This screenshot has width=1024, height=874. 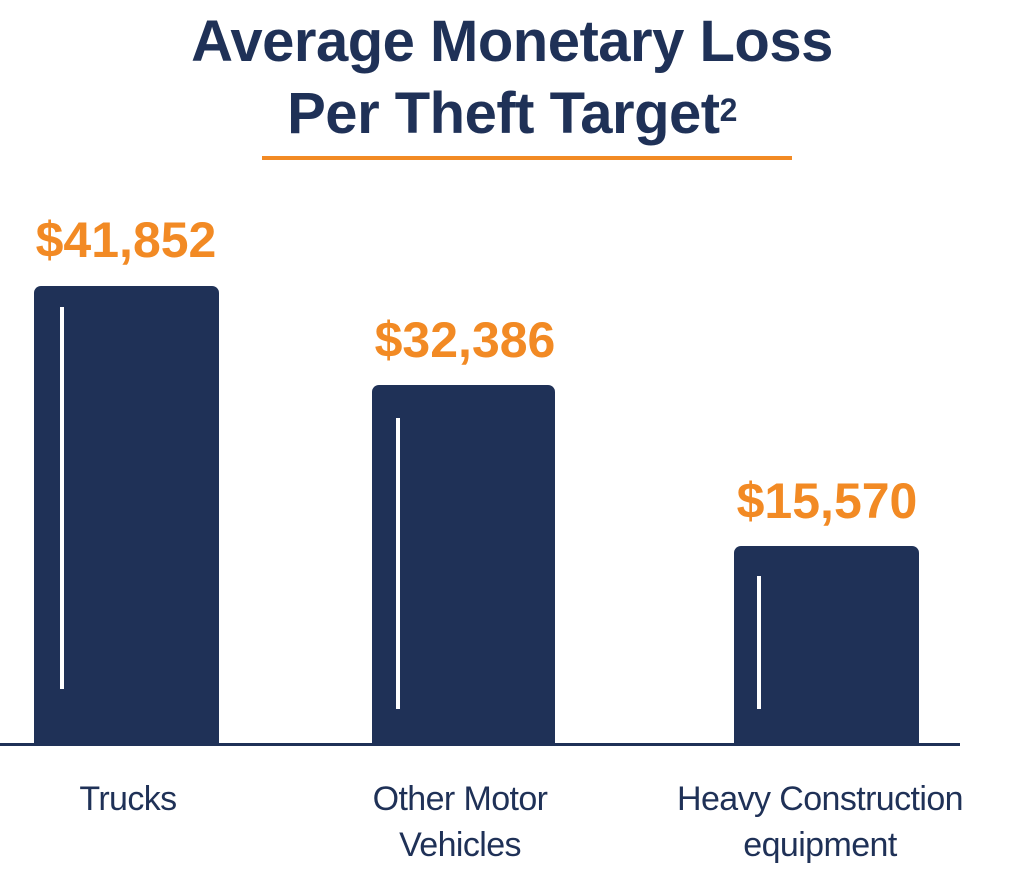 I want to click on chart-title-line2-text: Per Theft Target, so click(x=503, y=113).